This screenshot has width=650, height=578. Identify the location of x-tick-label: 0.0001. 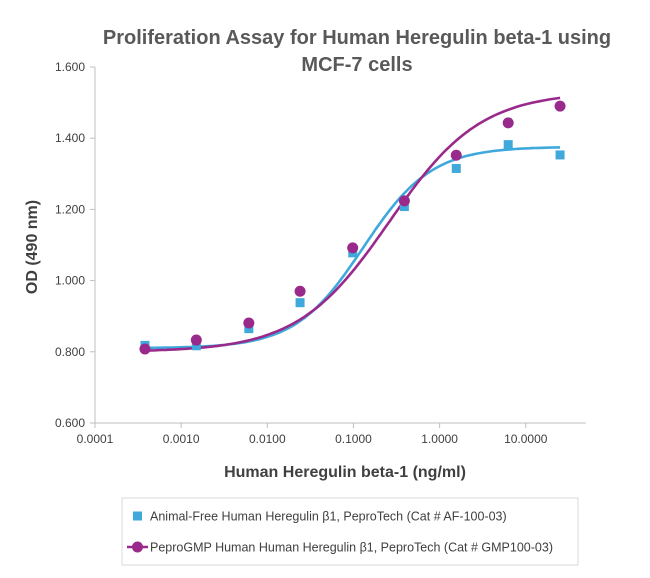
(95, 439).